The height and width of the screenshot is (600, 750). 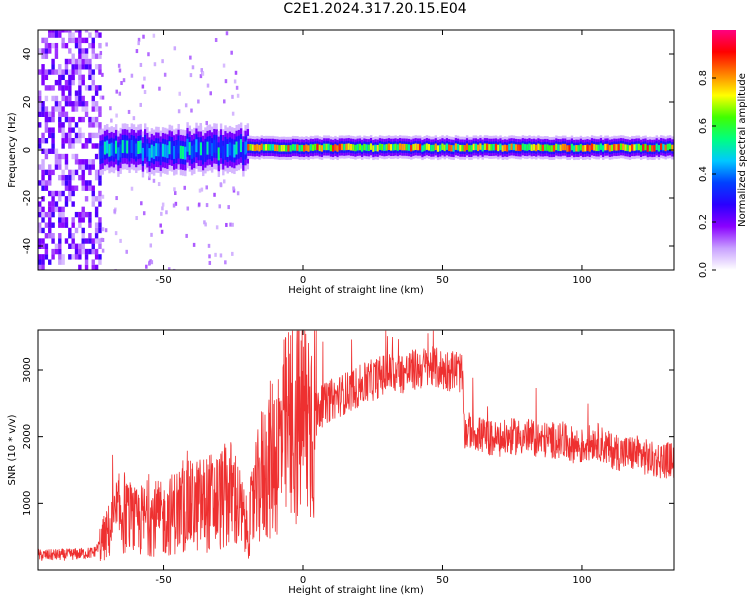 I want to click on y-tick-label: 20, so click(x=27, y=102).